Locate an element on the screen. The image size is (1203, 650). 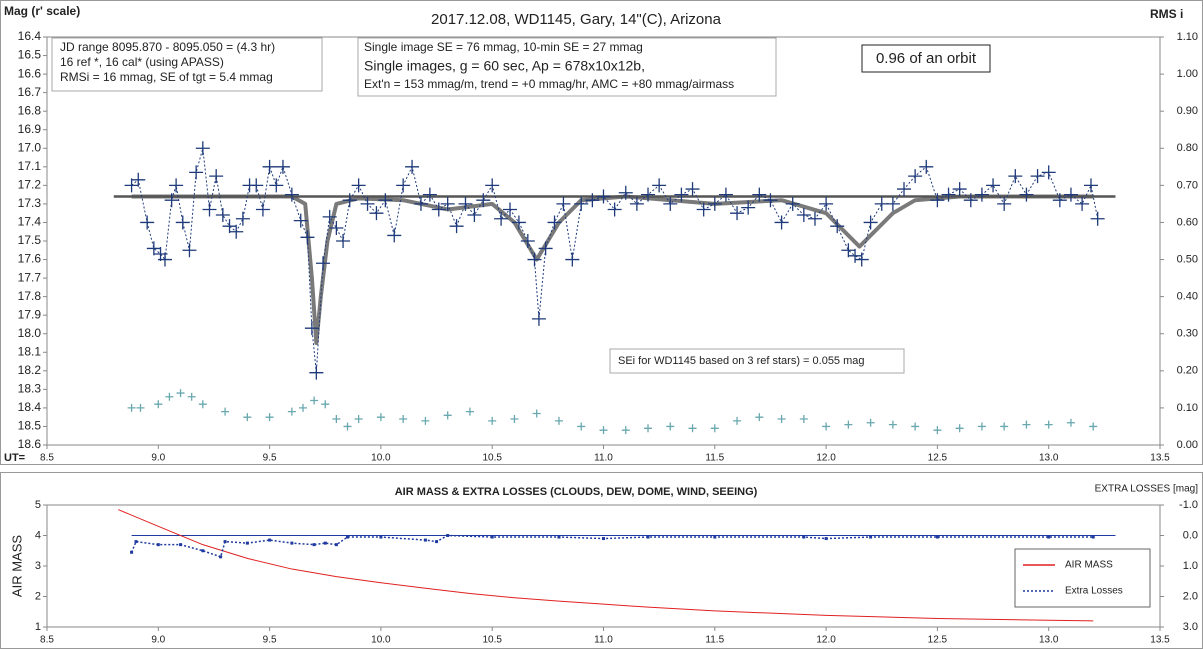
y2-tick-label: 3.0 is located at coordinates (1190, 627).